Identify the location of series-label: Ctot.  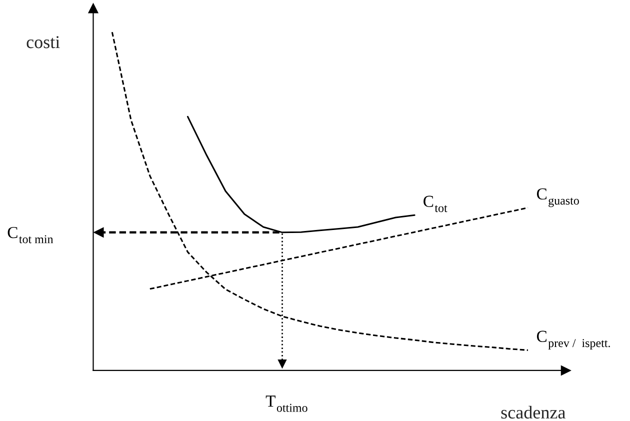
(436, 204).